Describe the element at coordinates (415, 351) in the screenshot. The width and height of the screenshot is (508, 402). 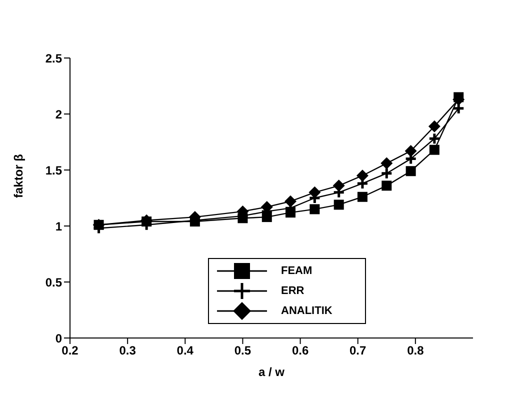
I see `x-tick-label: 0.8` at that location.